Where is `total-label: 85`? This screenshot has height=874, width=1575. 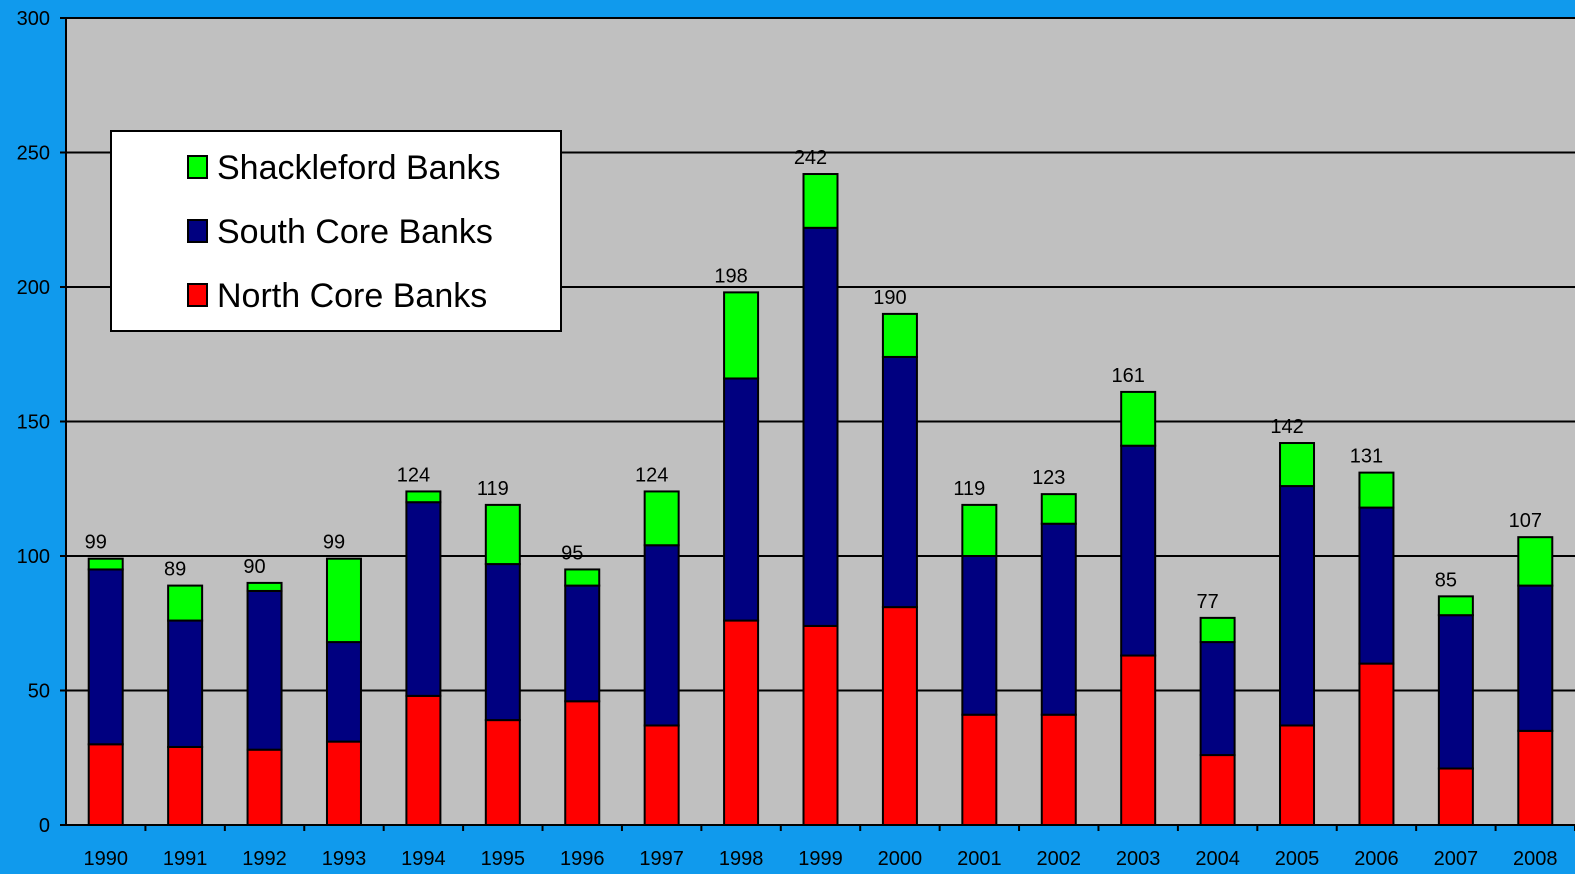 total-label: 85 is located at coordinates (1446, 580).